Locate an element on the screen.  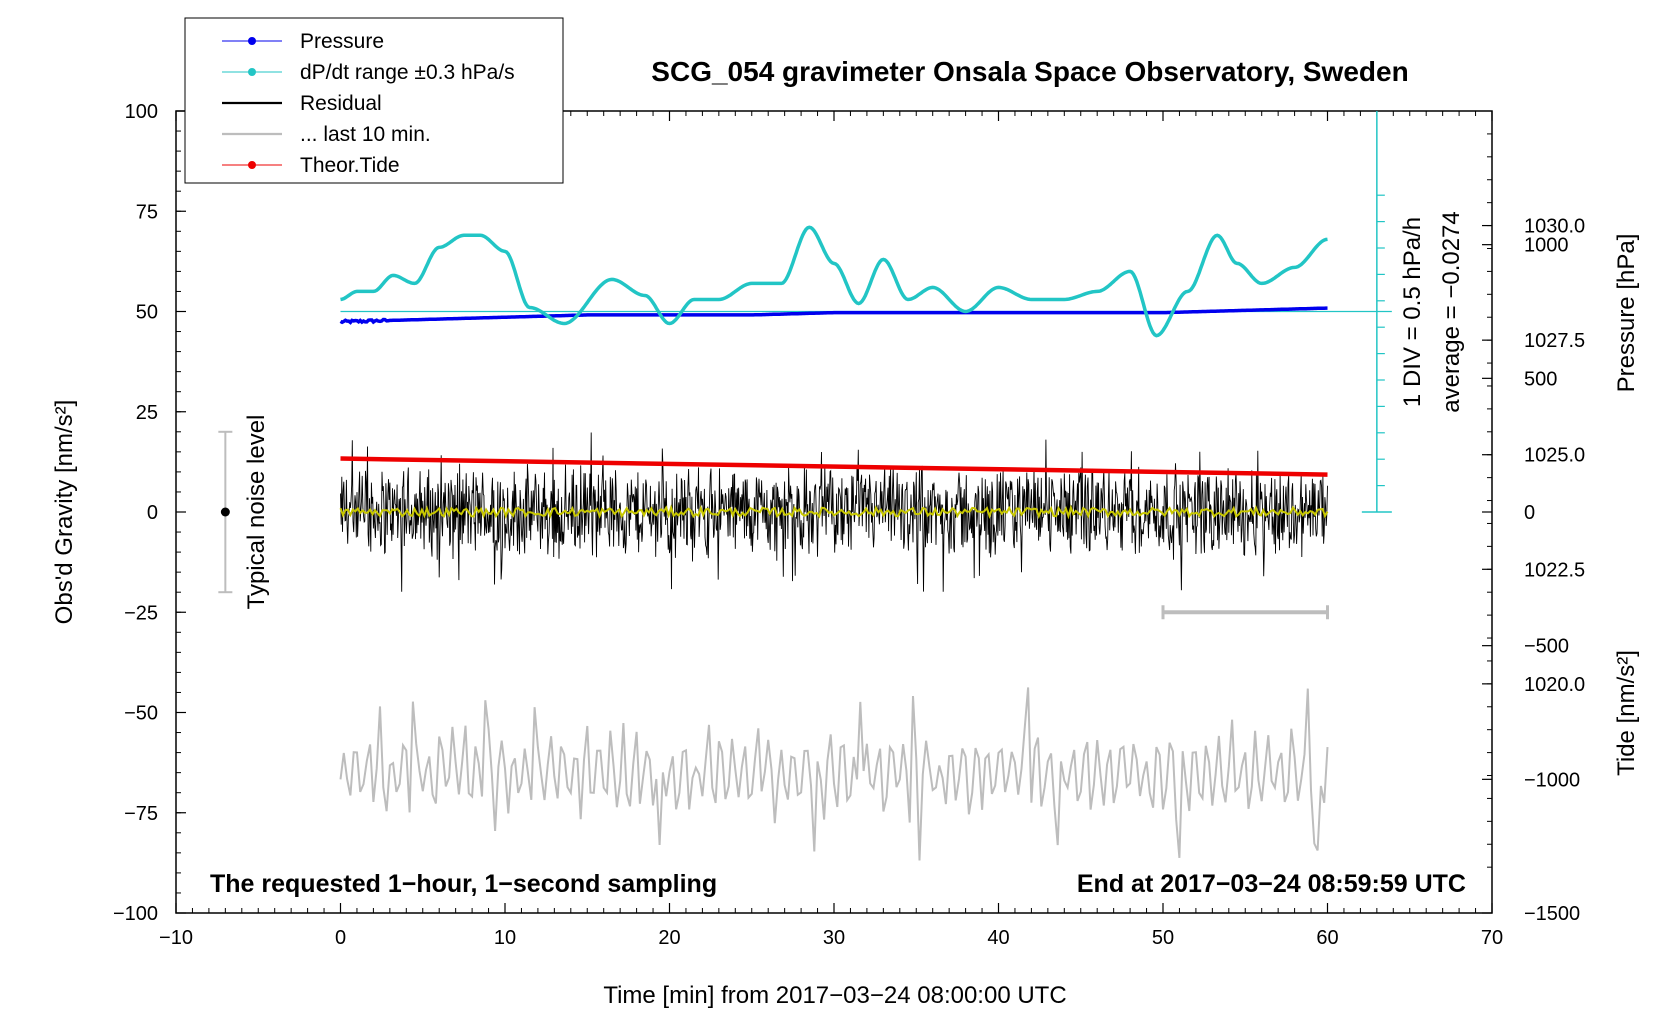
y-tick-label: 25 is located at coordinates (147, 413).